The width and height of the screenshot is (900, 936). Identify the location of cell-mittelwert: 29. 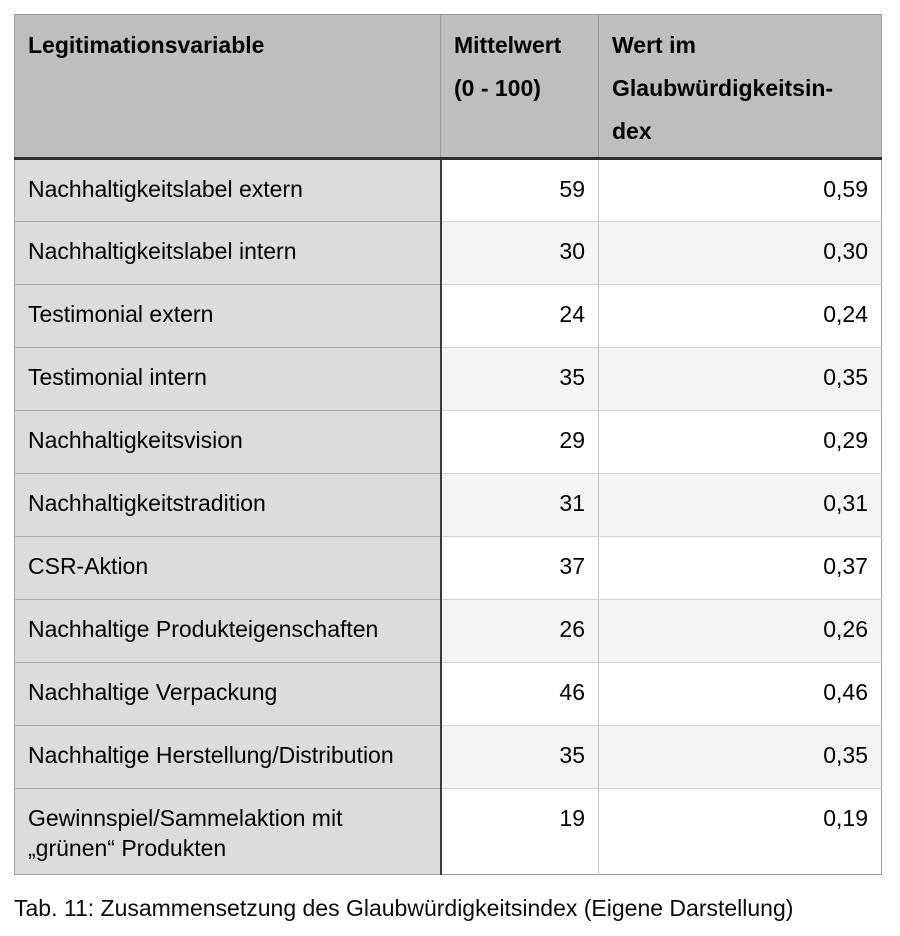
(519, 442).